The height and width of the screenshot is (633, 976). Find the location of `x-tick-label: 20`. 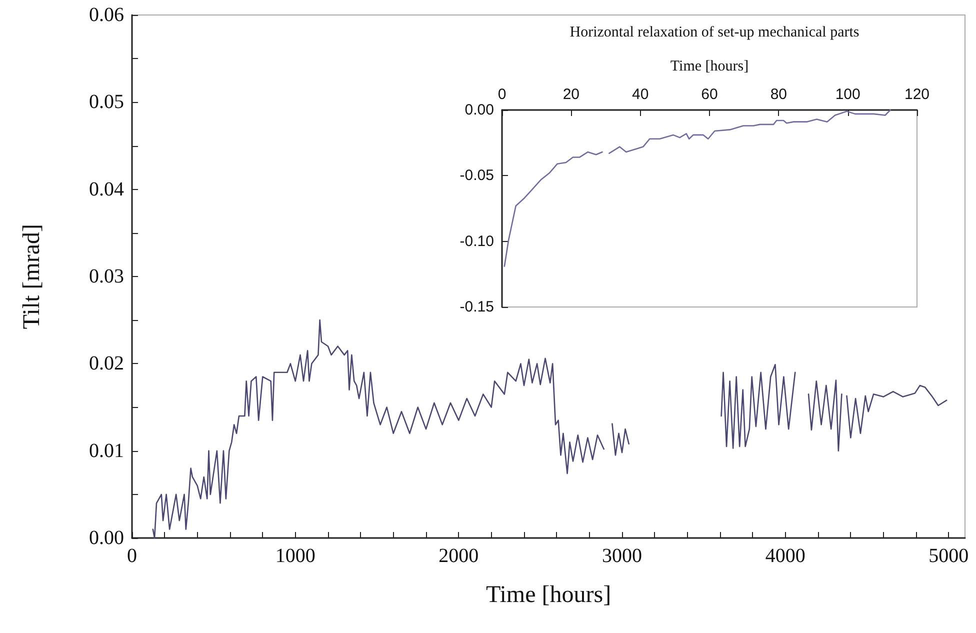

x-tick-label: 20 is located at coordinates (571, 94).